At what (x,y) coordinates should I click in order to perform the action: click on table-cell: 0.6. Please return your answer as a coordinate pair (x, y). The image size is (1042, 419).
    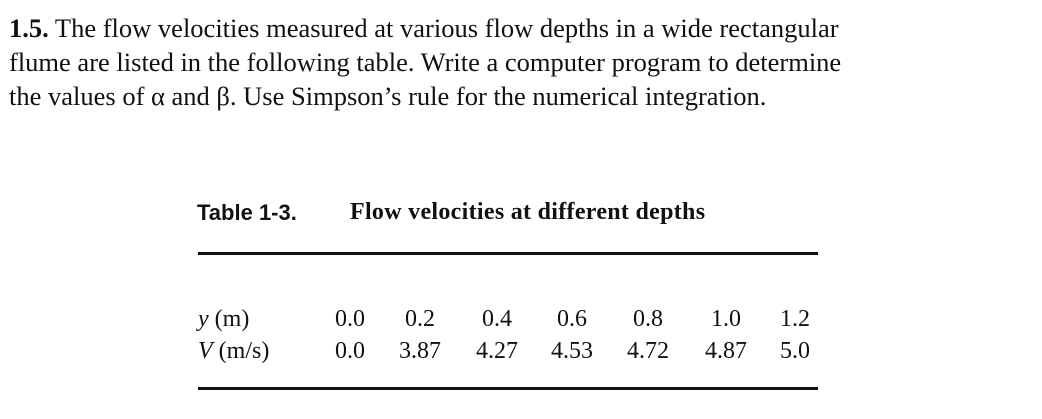
    Looking at the image, I should click on (572, 319).